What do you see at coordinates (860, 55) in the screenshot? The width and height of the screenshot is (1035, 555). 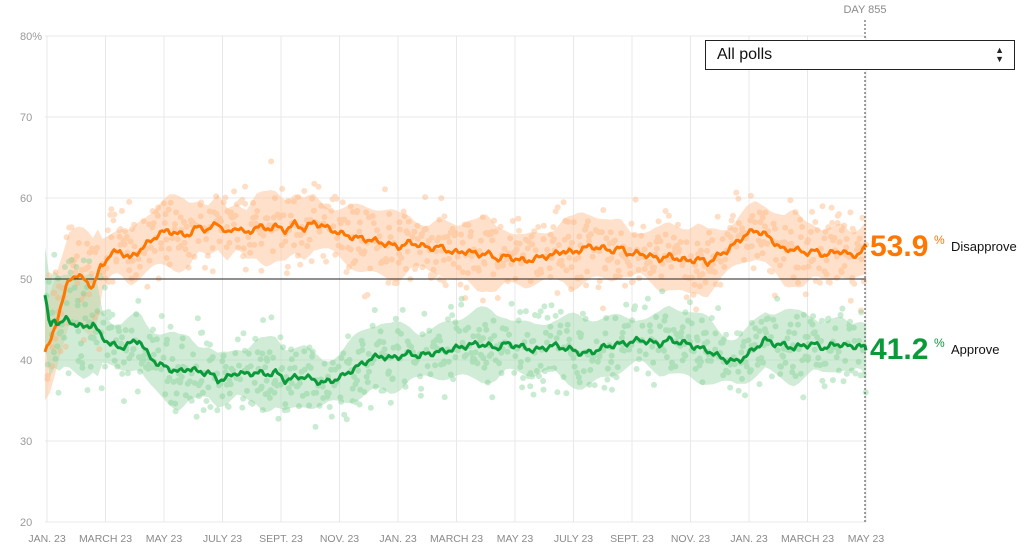 I see `poll-filter-select: All polls ▲ ▼` at bounding box center [860, 55].